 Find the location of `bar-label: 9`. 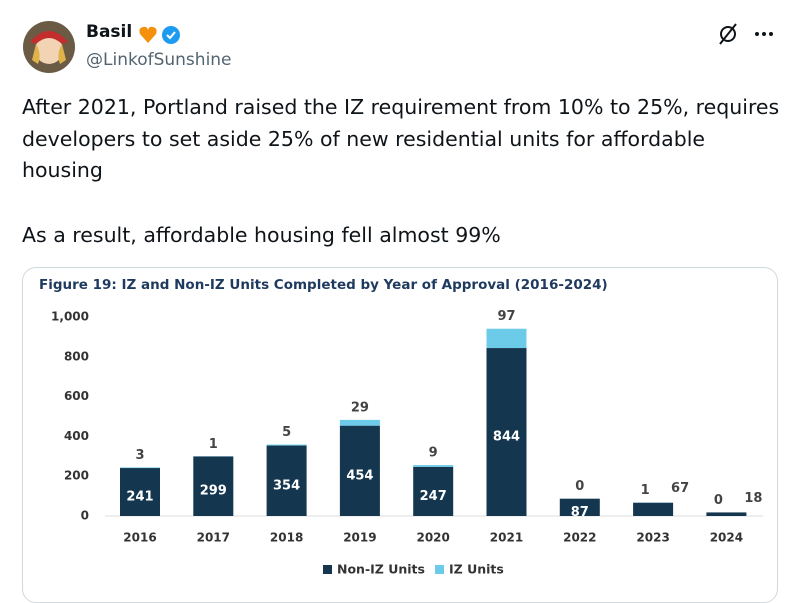

bar-label: 9 is located at coordinates (433, 453).